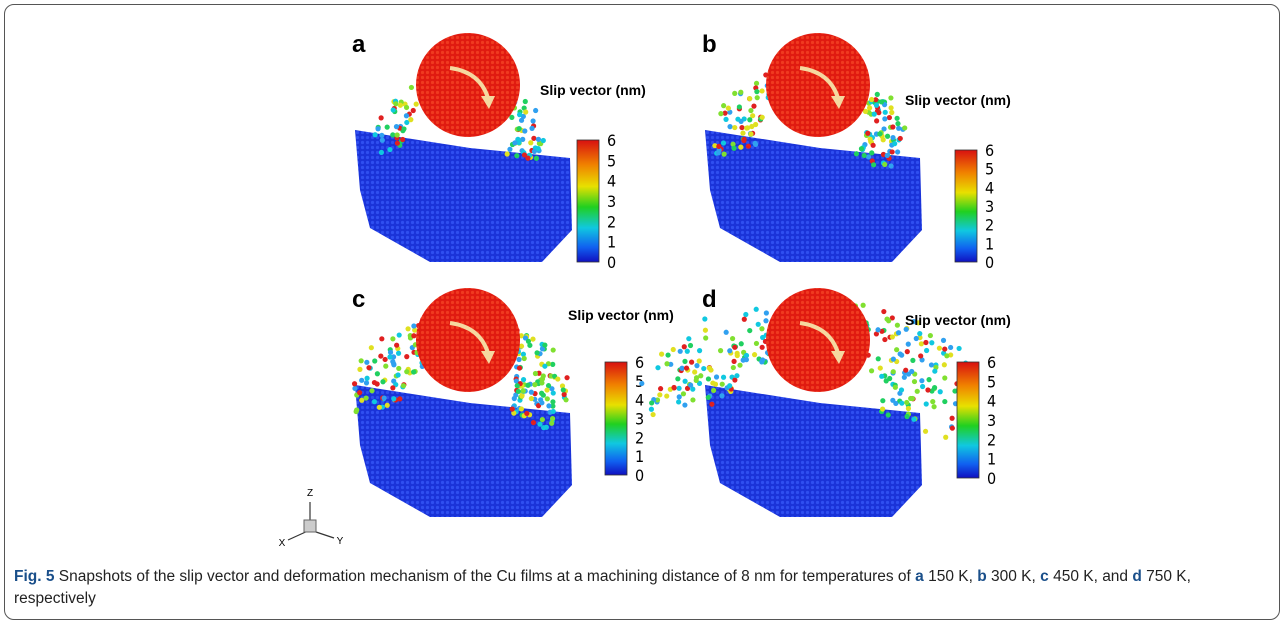 Image resolution: width=1287 pixels, height=626 pixels. Describe the element at coordinates (639, 419) in the screenshot. I see `colorbar-tick-label: 3` at that location.